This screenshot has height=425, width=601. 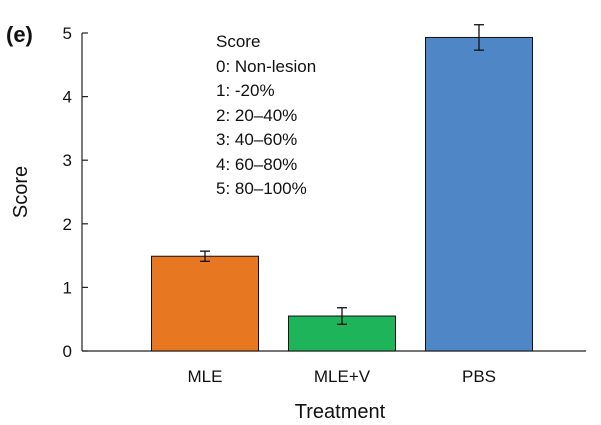 What do you see at coordinates (67, 287) in the screenshot?
I see `y-tick-label: 1` at bounding box center [67, 287].